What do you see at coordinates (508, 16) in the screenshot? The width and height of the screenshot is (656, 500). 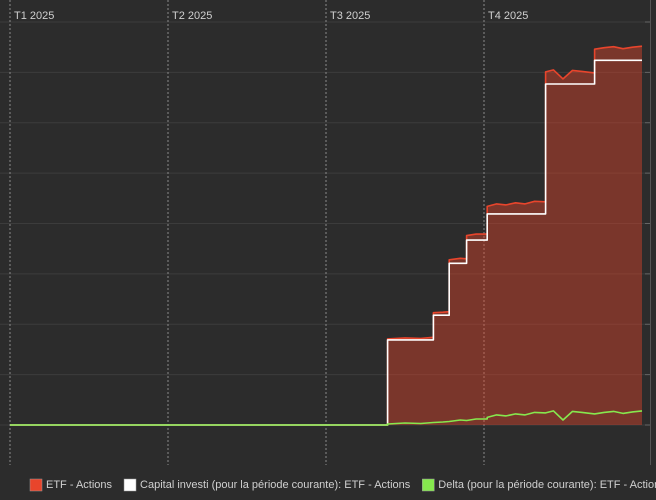 I see `x-tick-label: T4 2025` at bounding box center [508, 16].